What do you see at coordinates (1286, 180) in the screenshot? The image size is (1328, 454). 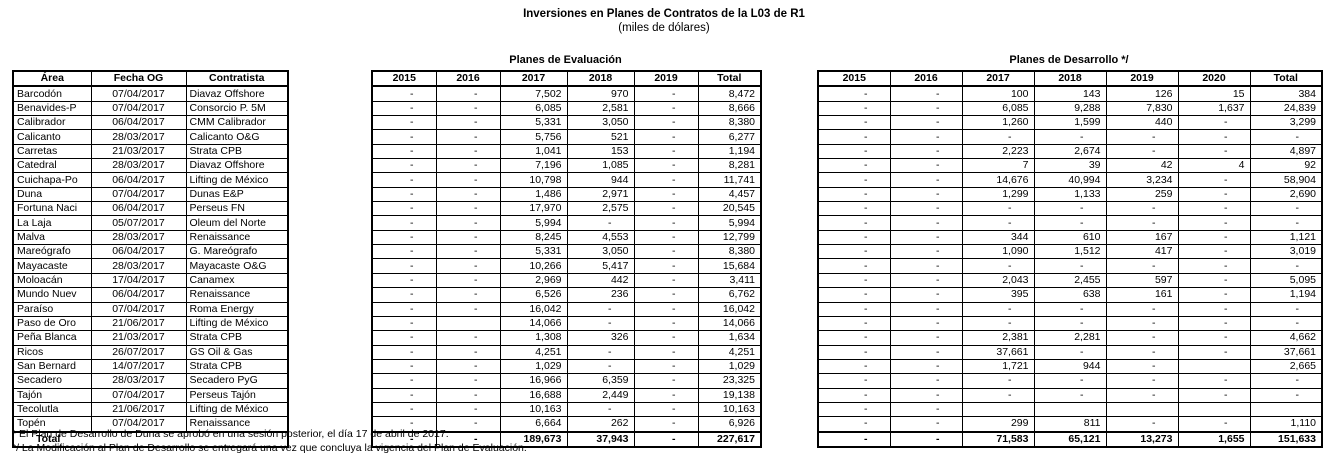 I see `total-cell: 58,904` at bounding box center [1286, 180].